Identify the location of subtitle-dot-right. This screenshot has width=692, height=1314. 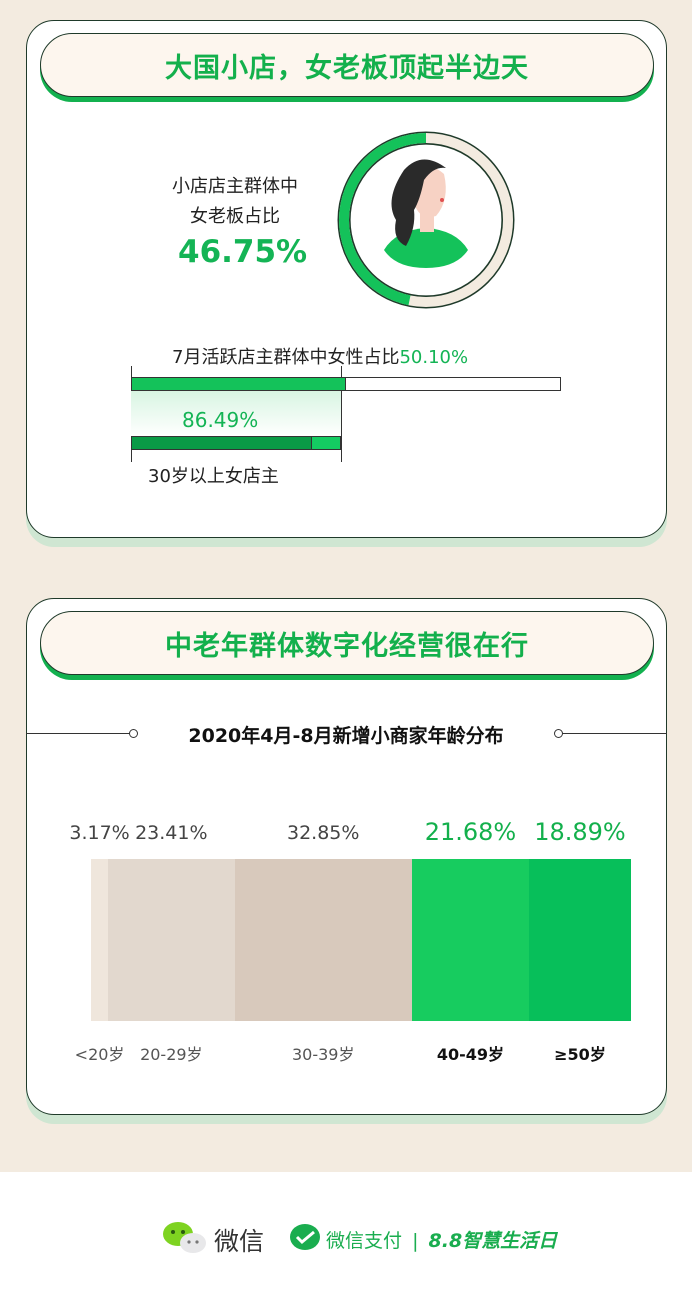
(558, 733).